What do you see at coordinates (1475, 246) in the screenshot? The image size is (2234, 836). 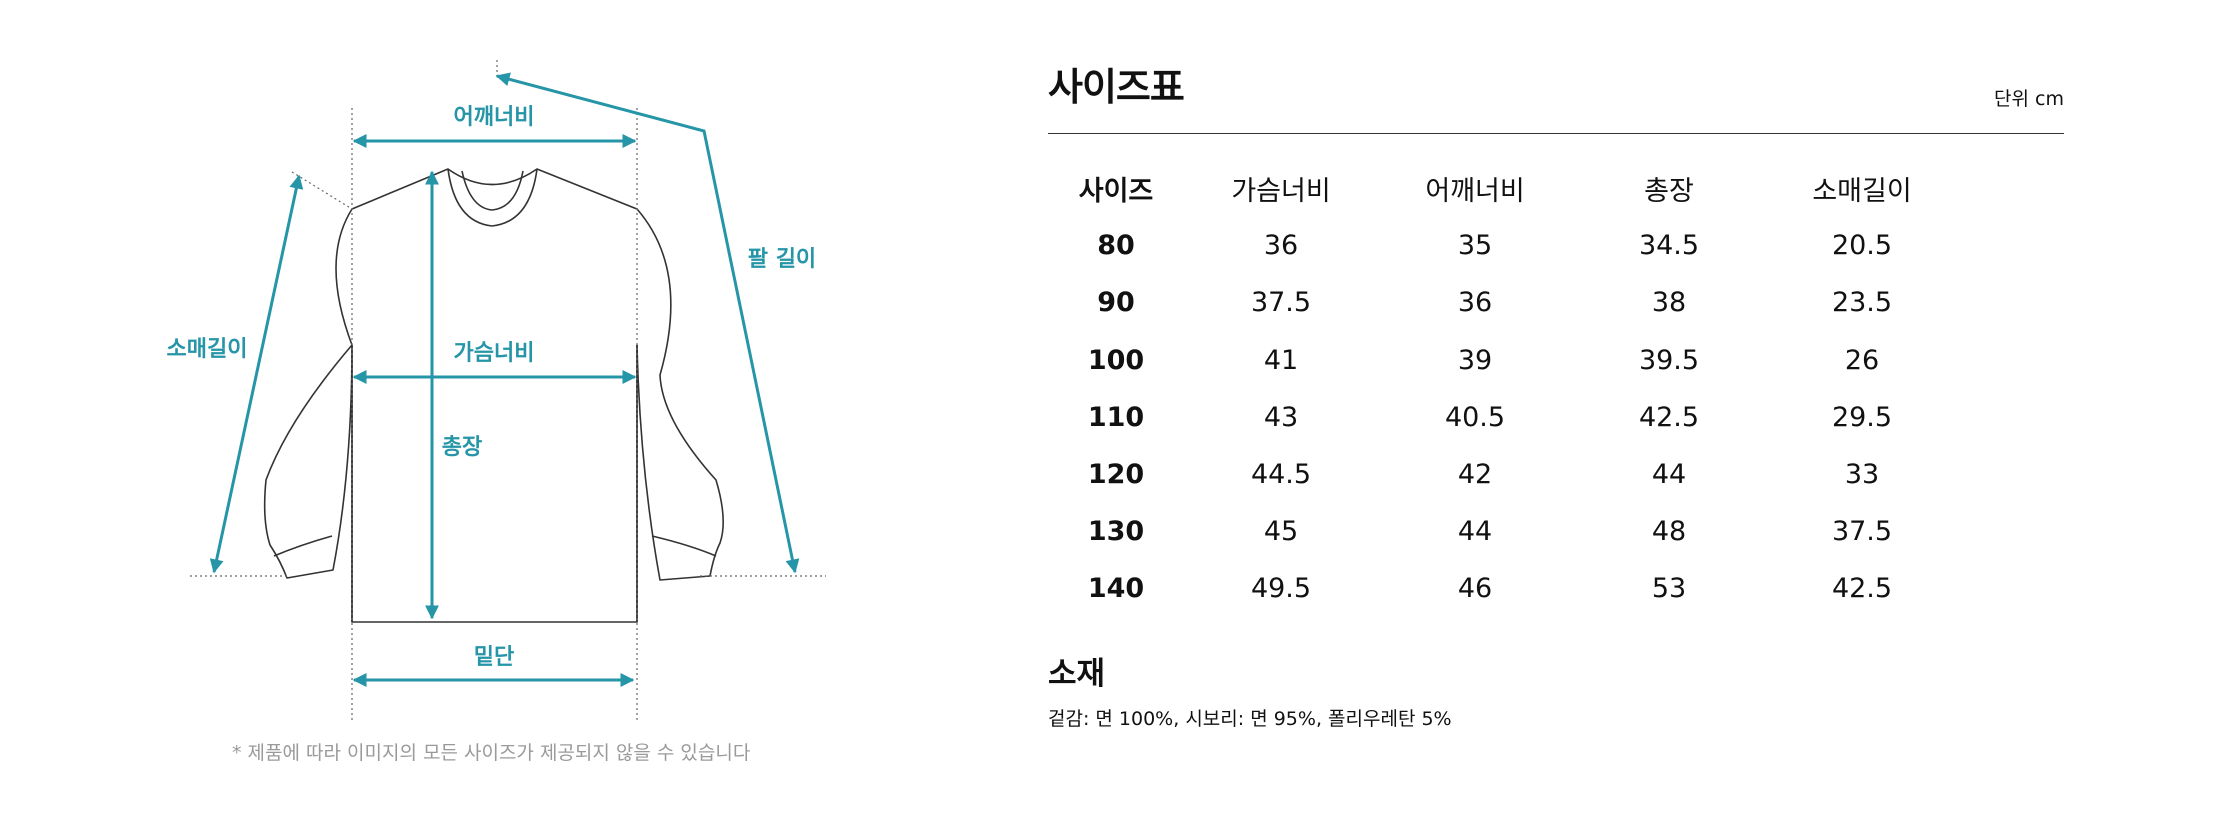 I see `cell-shoulder: 35` at bounding box center [1475, 246].